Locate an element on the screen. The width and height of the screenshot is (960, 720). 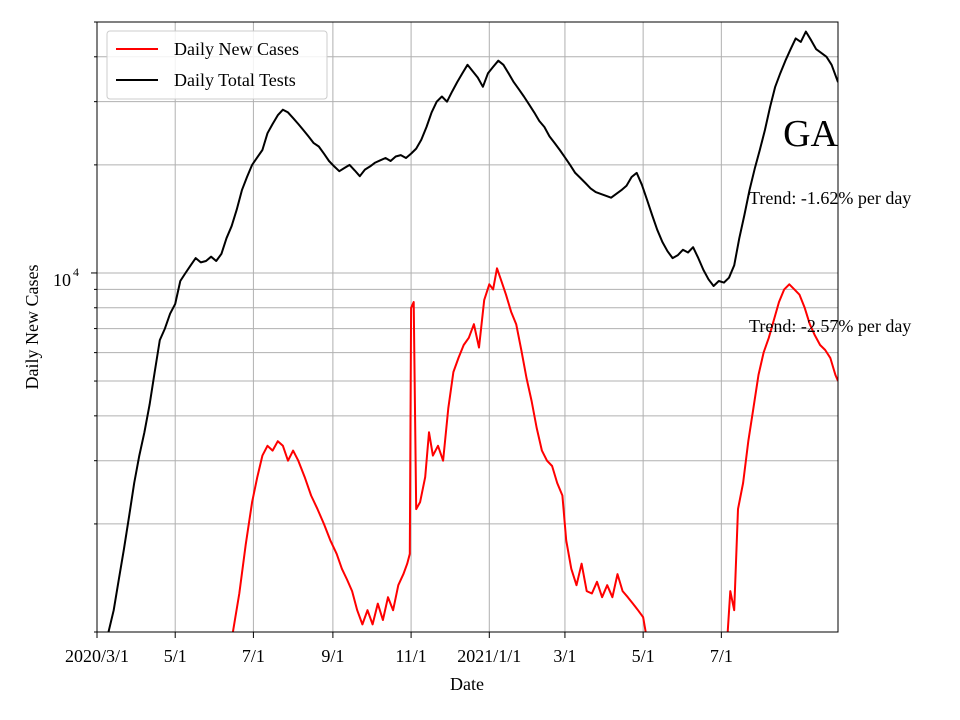
legend-label-tests: Daily Total Tests is located at coordinates (235, 80).